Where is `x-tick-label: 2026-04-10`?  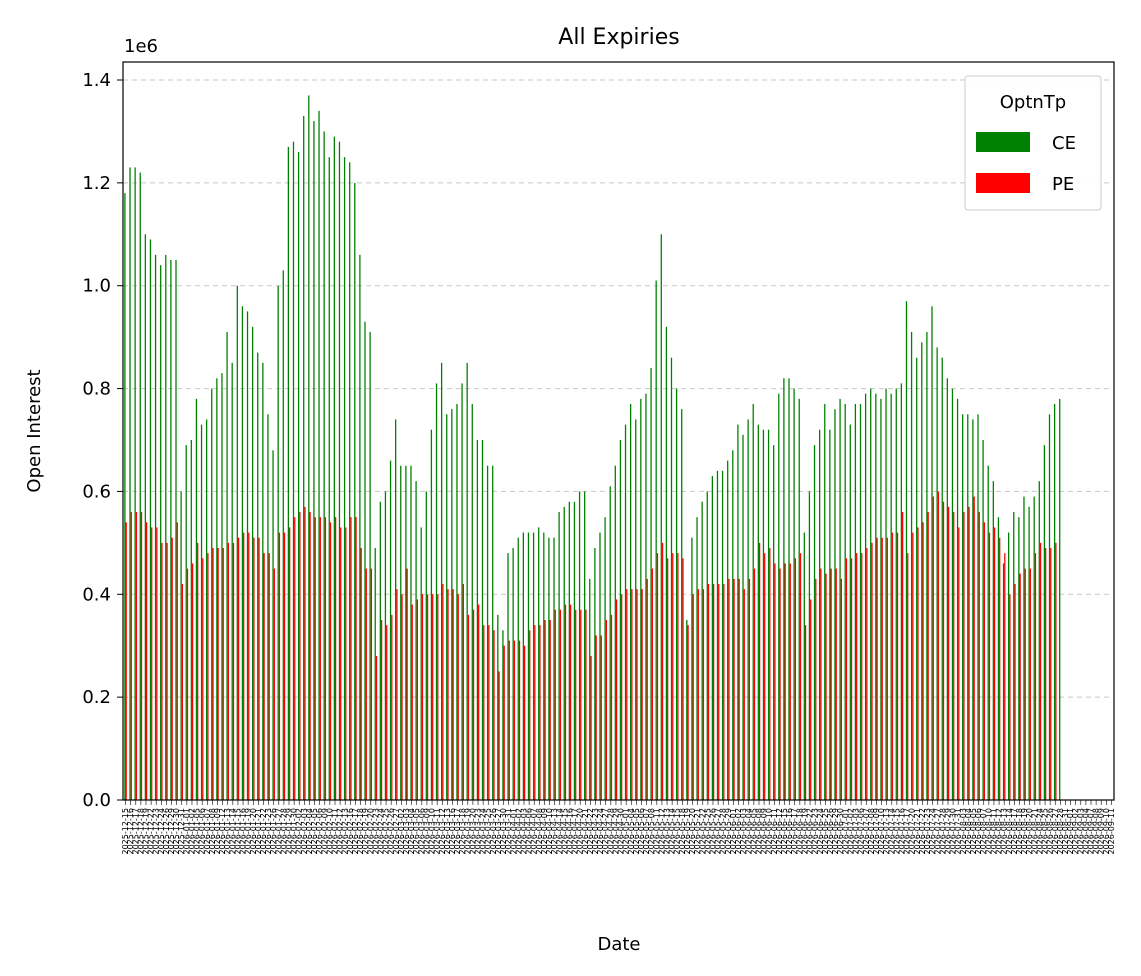
x-tick-label: 2026-04-10 is located at coordinates (549, 831).